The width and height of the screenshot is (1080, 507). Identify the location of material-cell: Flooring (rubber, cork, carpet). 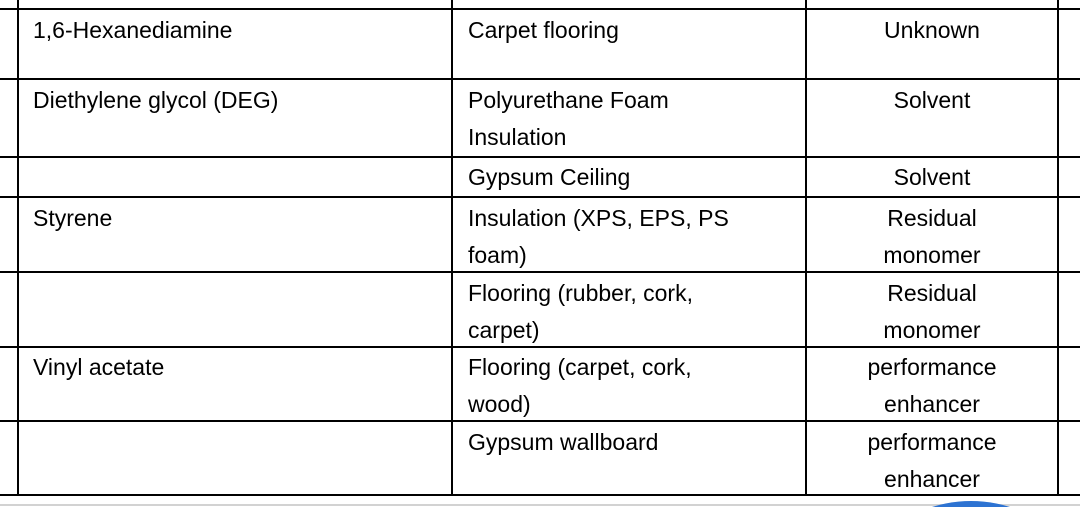
(580, 311).